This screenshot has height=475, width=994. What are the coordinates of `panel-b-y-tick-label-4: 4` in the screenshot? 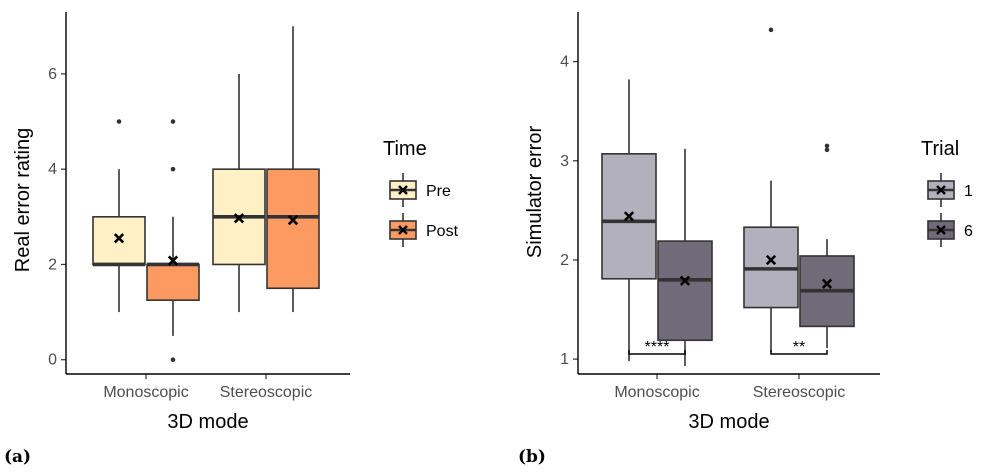 It's located at (564, 62).